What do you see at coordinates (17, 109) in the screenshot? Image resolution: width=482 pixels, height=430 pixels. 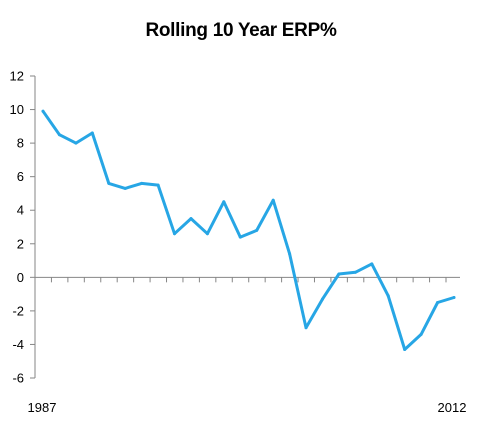 I see `y-tick-label: 10` at bounding box center [17, 109].